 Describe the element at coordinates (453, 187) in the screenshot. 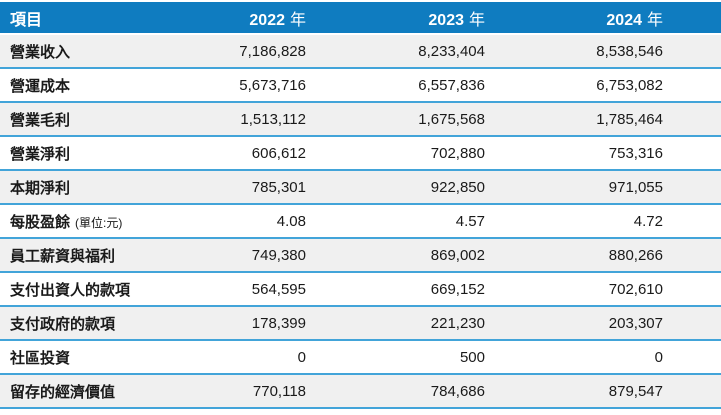

I see `cell-2023: 922,850` at that location.